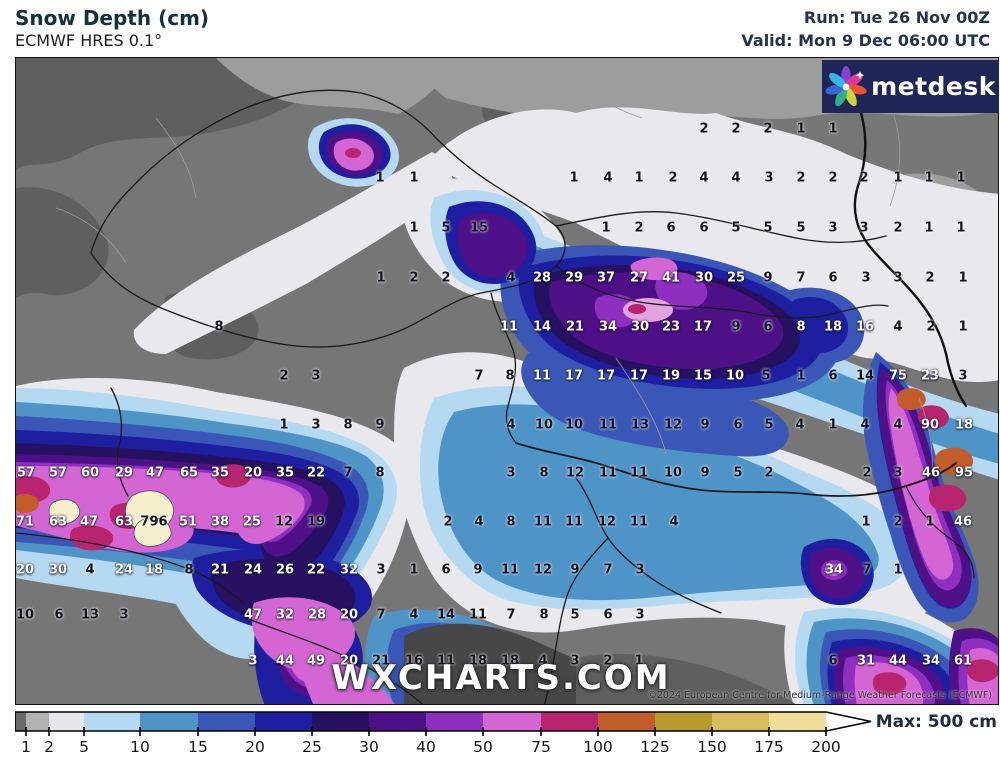 This screenshot has height=768, width=1000. What do you see at coordinates (865, 40) in the screenshot?
I see `valid-time: Valid: Mon 9 Dec 06:00 UTC` at bounding box center [865, 40].